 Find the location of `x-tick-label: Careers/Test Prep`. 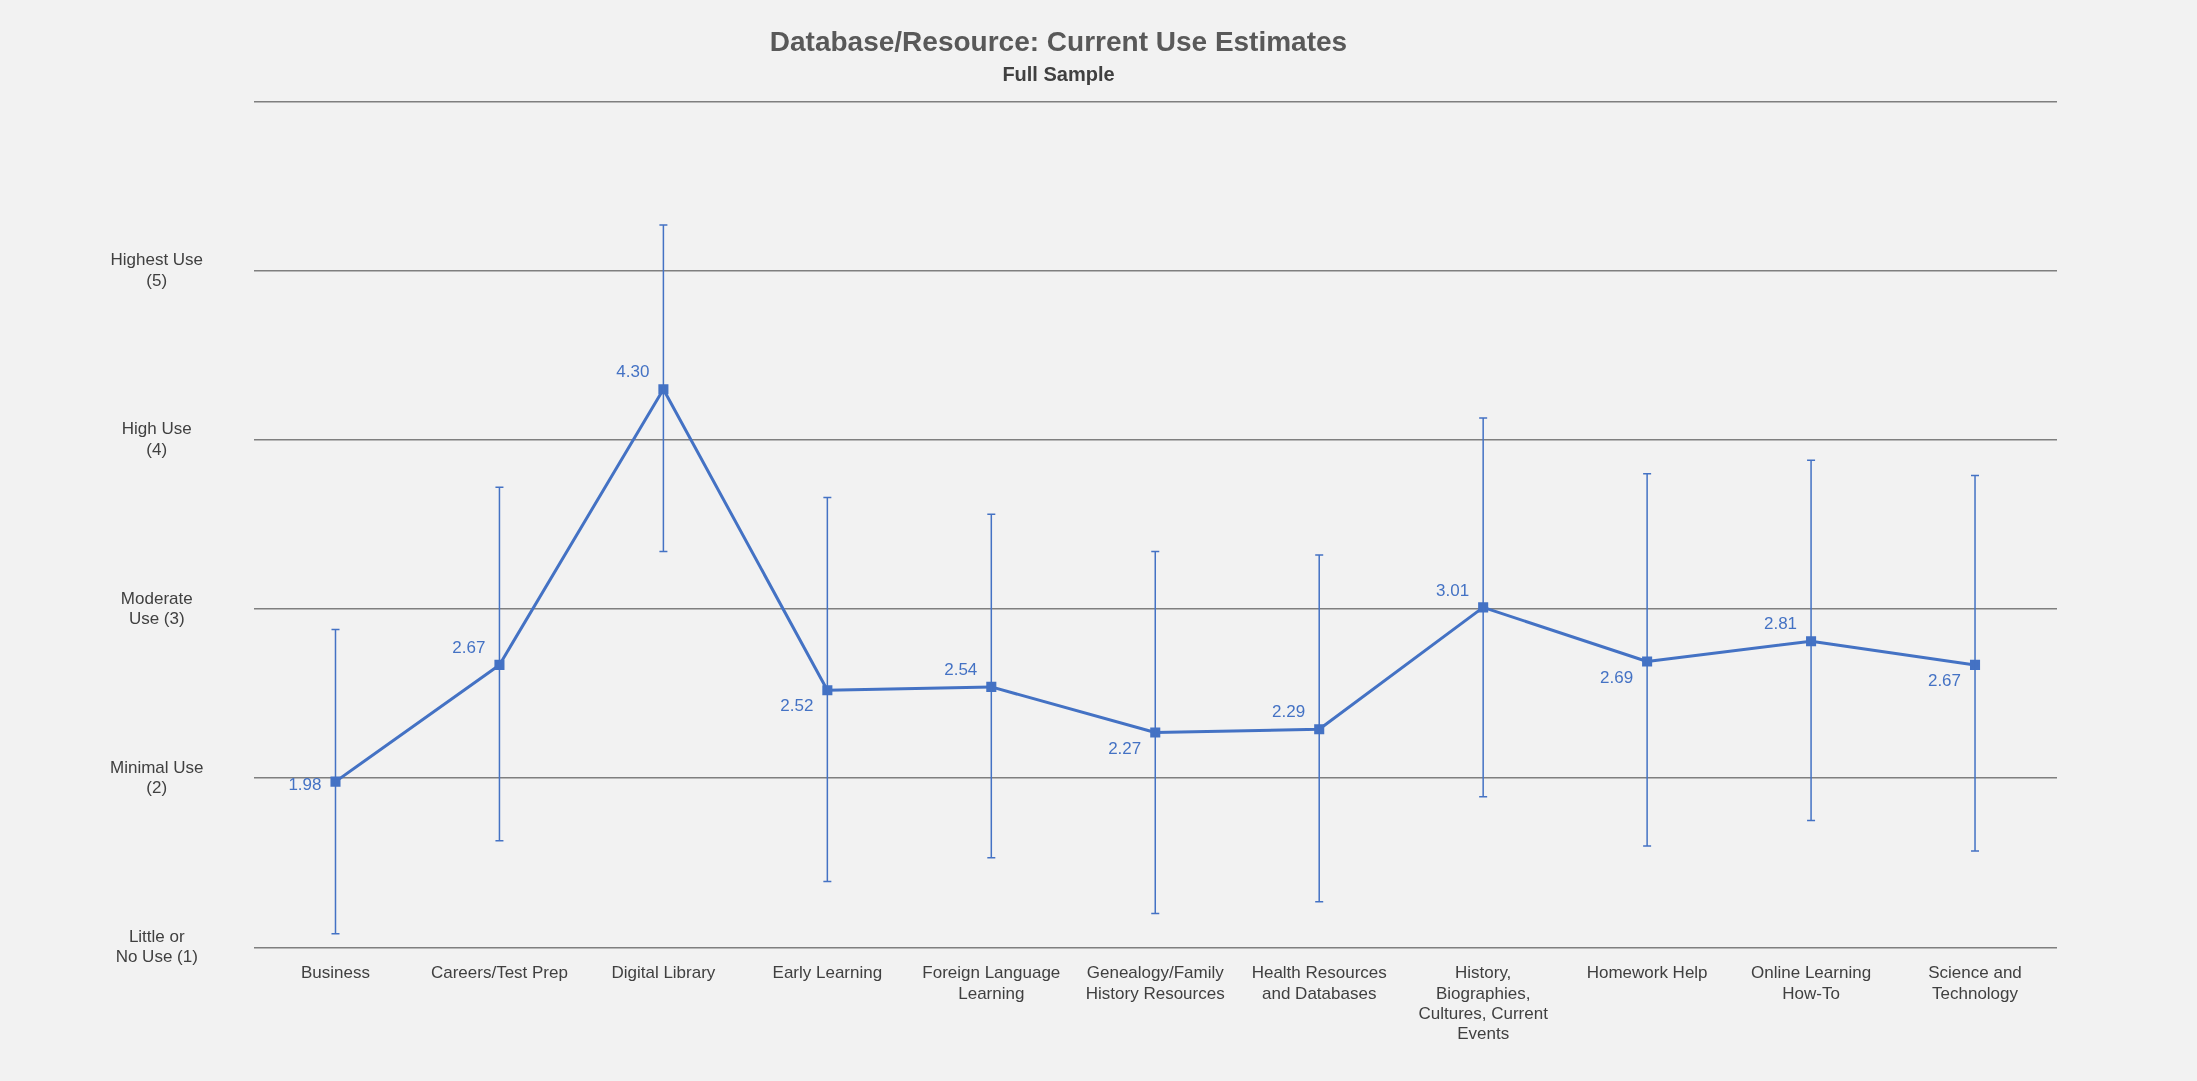

x-tick-label: Careers/Test Prep is located at coordinates (499, 973).